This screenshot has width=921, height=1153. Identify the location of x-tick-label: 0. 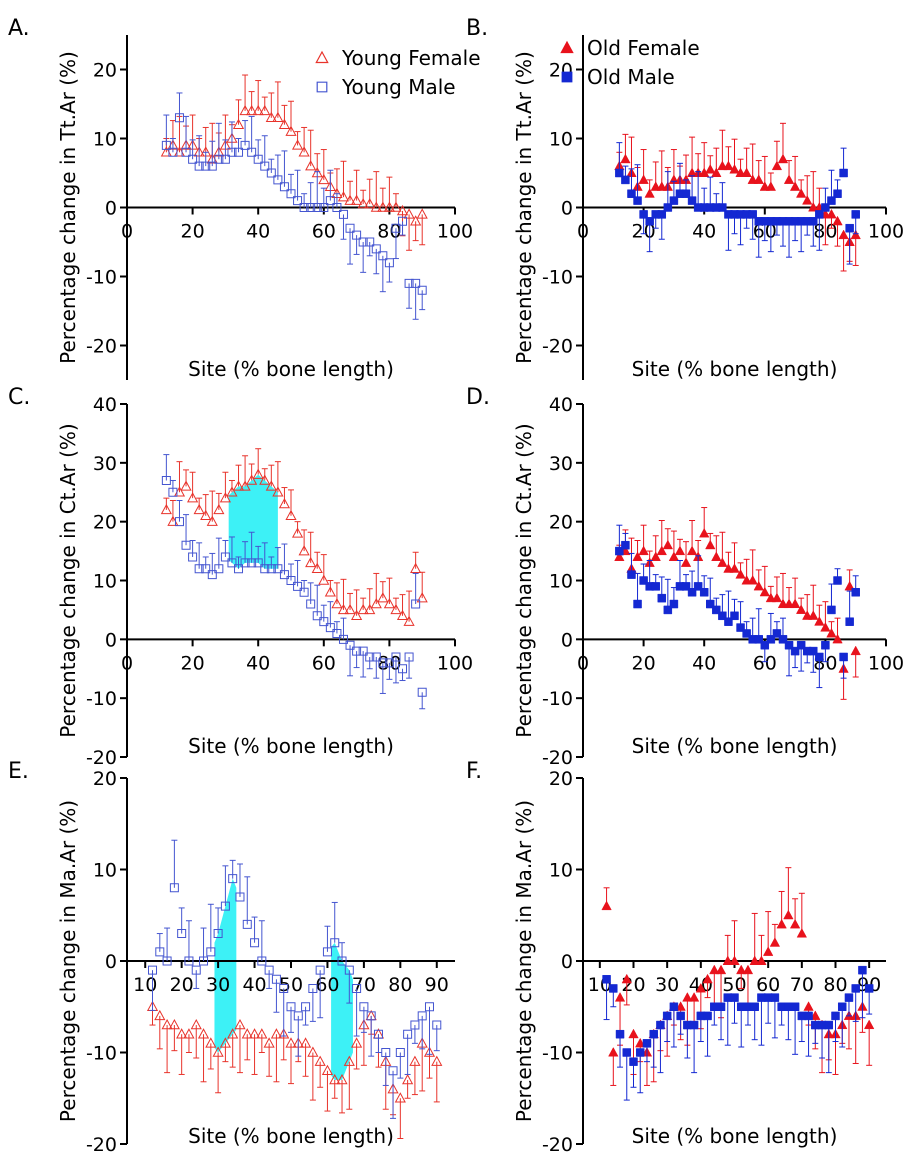
(583, 232).